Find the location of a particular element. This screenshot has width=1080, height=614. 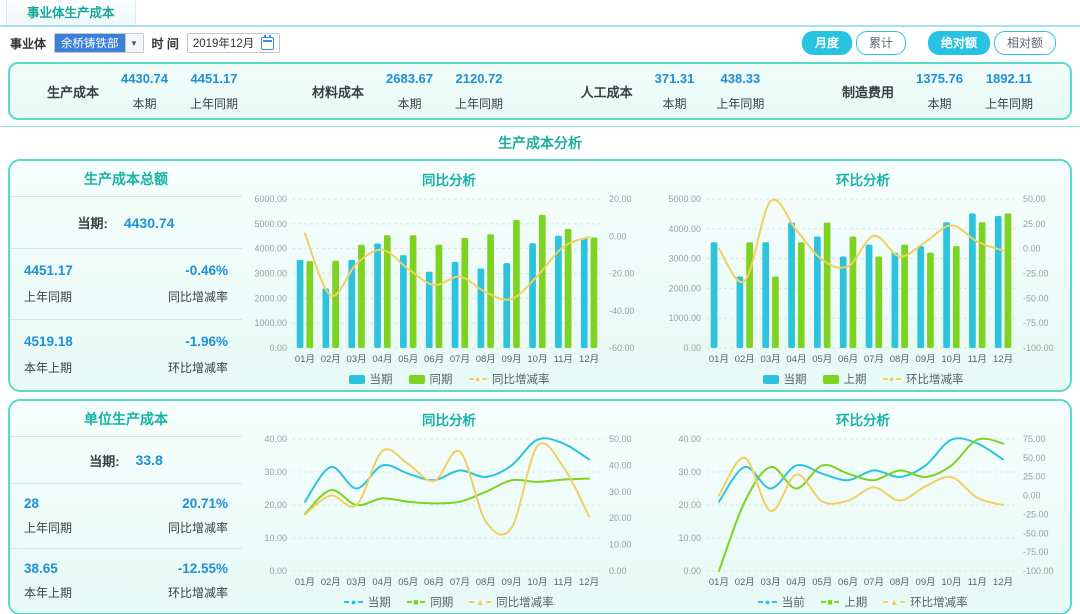

business-unit-select: 余桥铸铁部 ▼ is located at coordinates (99, 43).